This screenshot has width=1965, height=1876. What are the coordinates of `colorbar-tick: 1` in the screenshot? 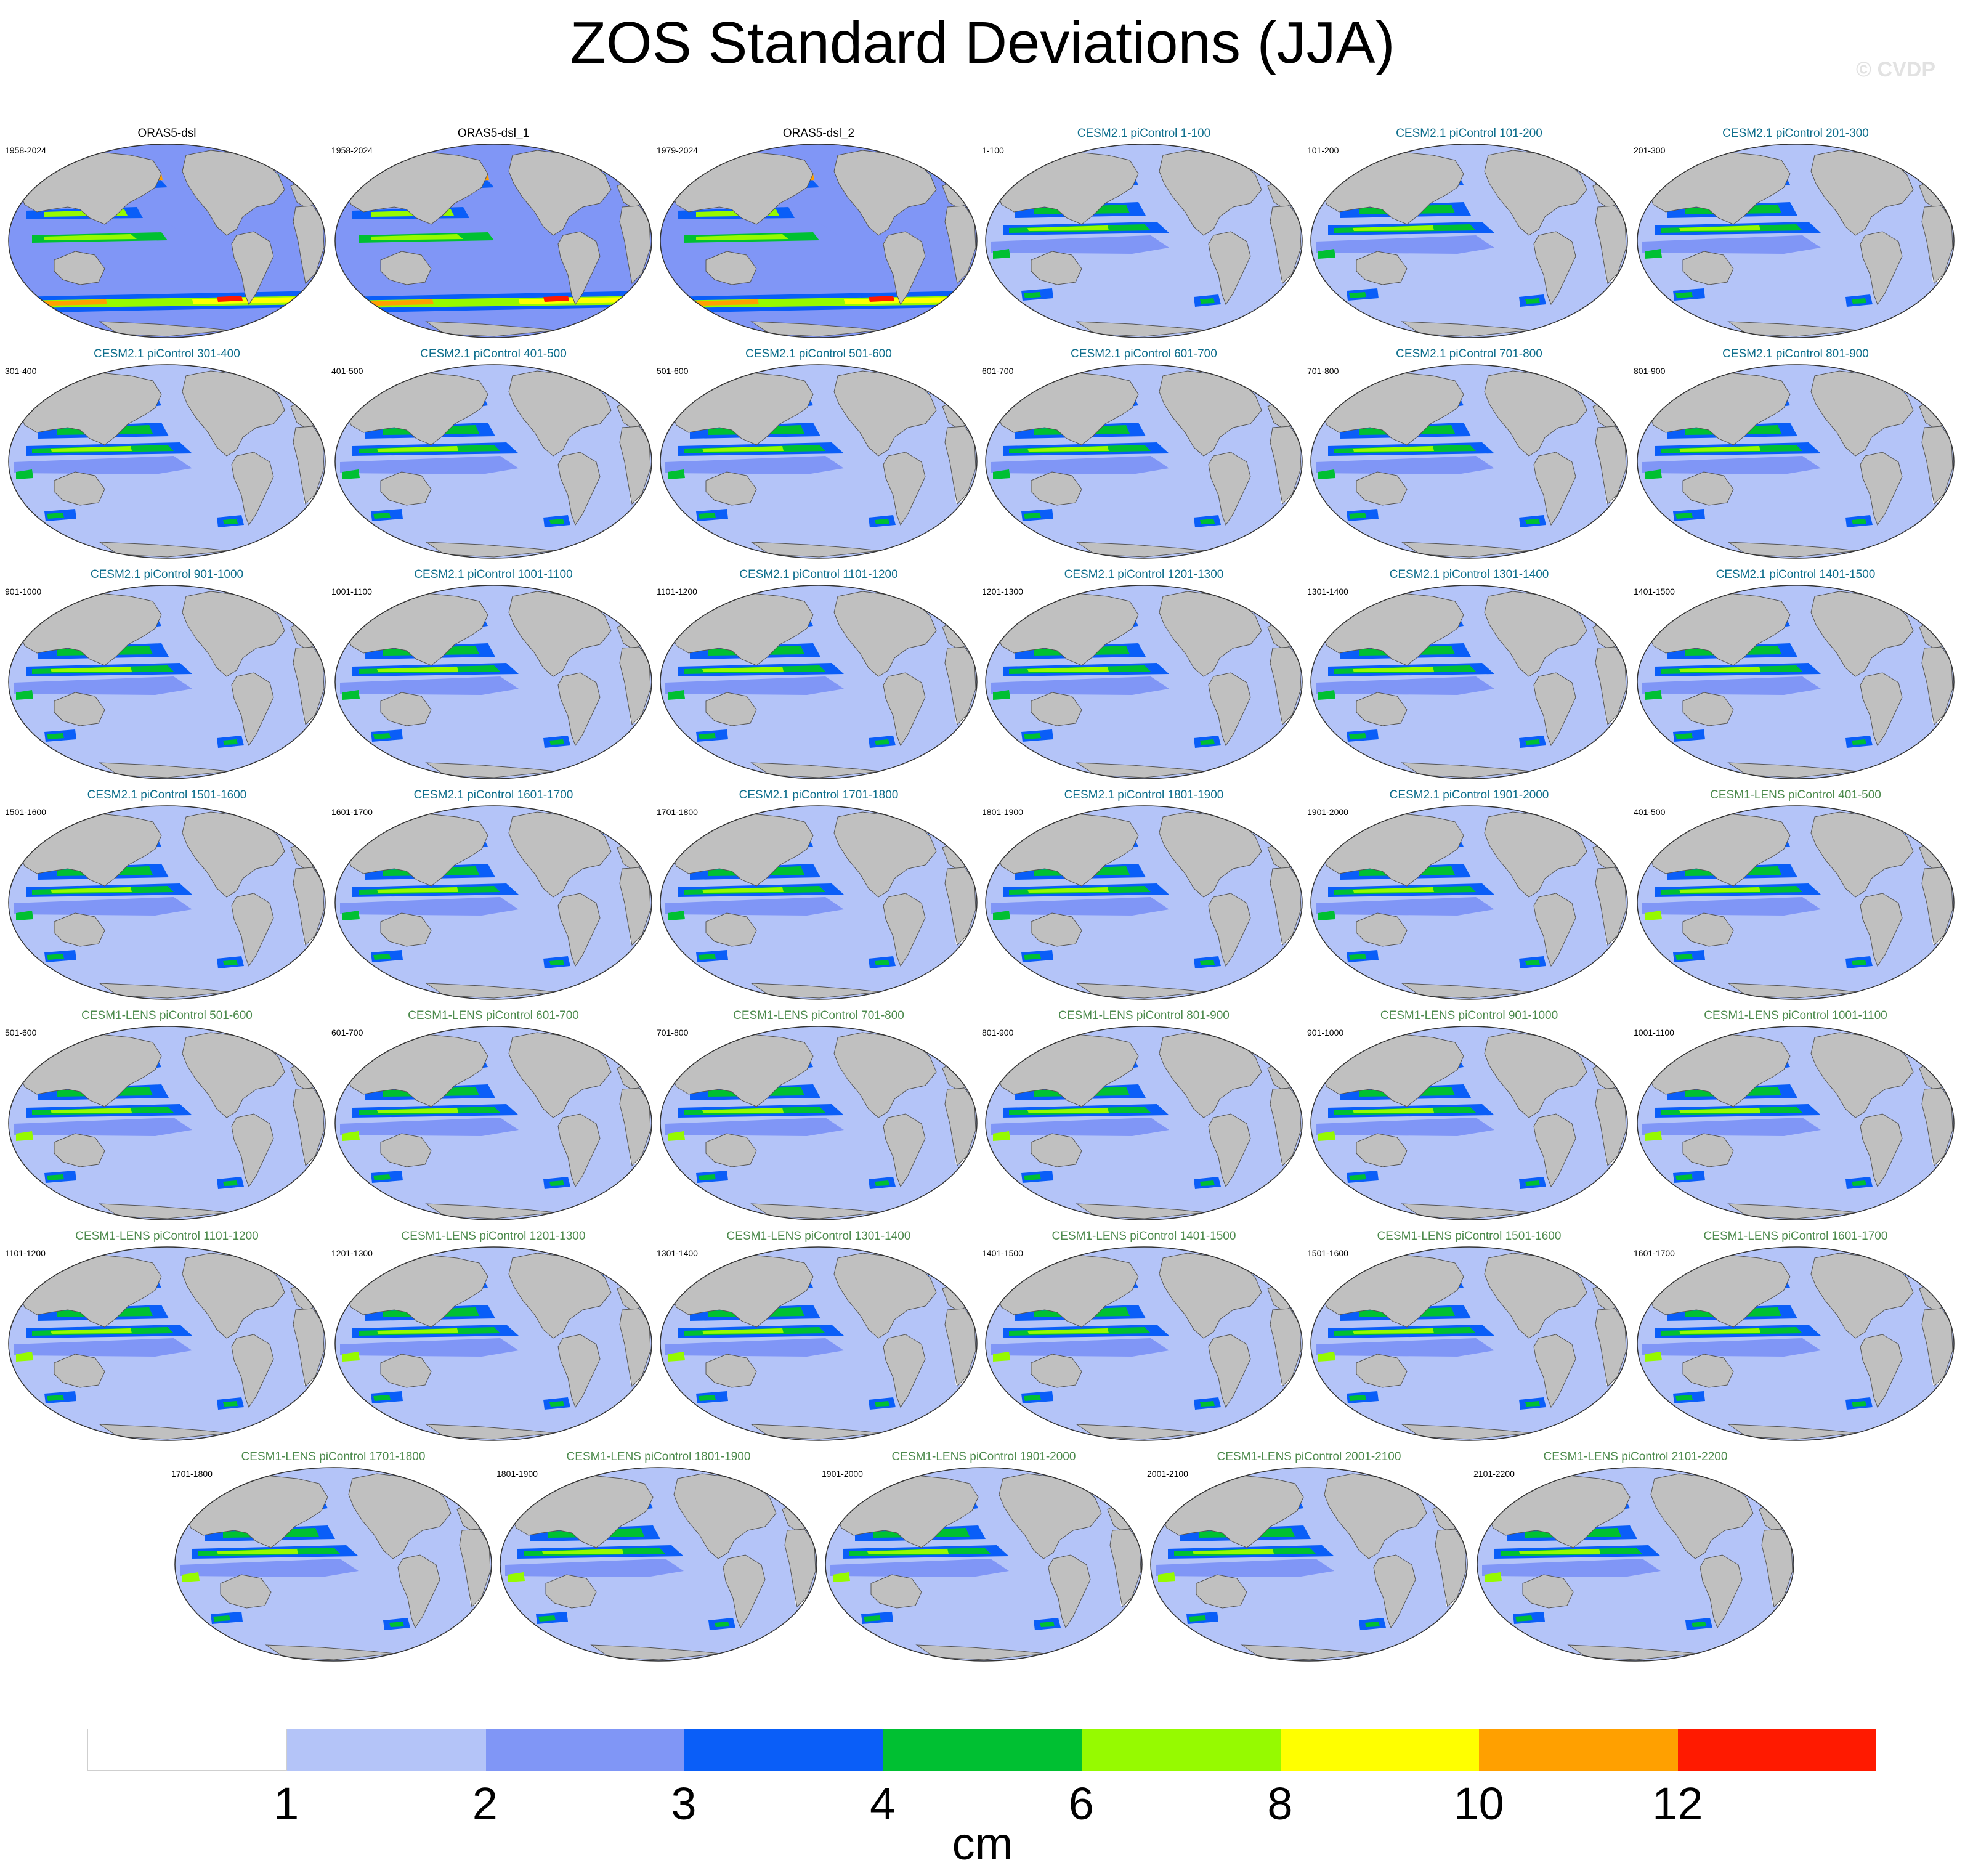 It's located at (286, 1803).